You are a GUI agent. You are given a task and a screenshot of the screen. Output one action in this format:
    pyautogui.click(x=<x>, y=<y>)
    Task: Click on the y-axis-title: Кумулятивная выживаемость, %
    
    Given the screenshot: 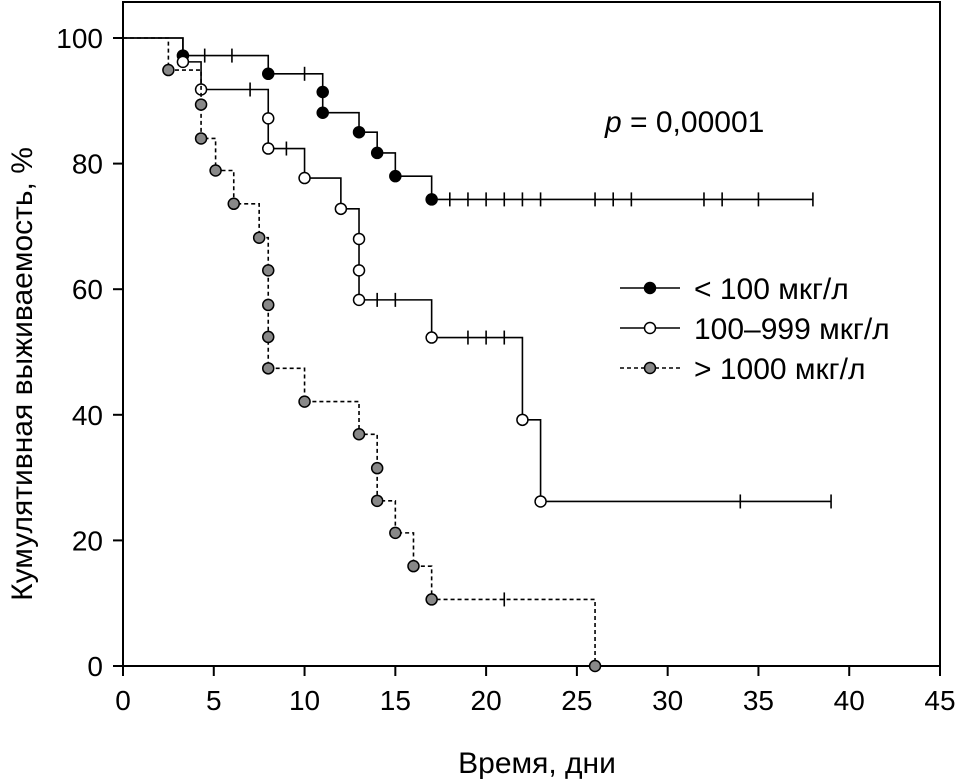 What is the action you would take?
    pyautogui.click(x=22, y=374)
    